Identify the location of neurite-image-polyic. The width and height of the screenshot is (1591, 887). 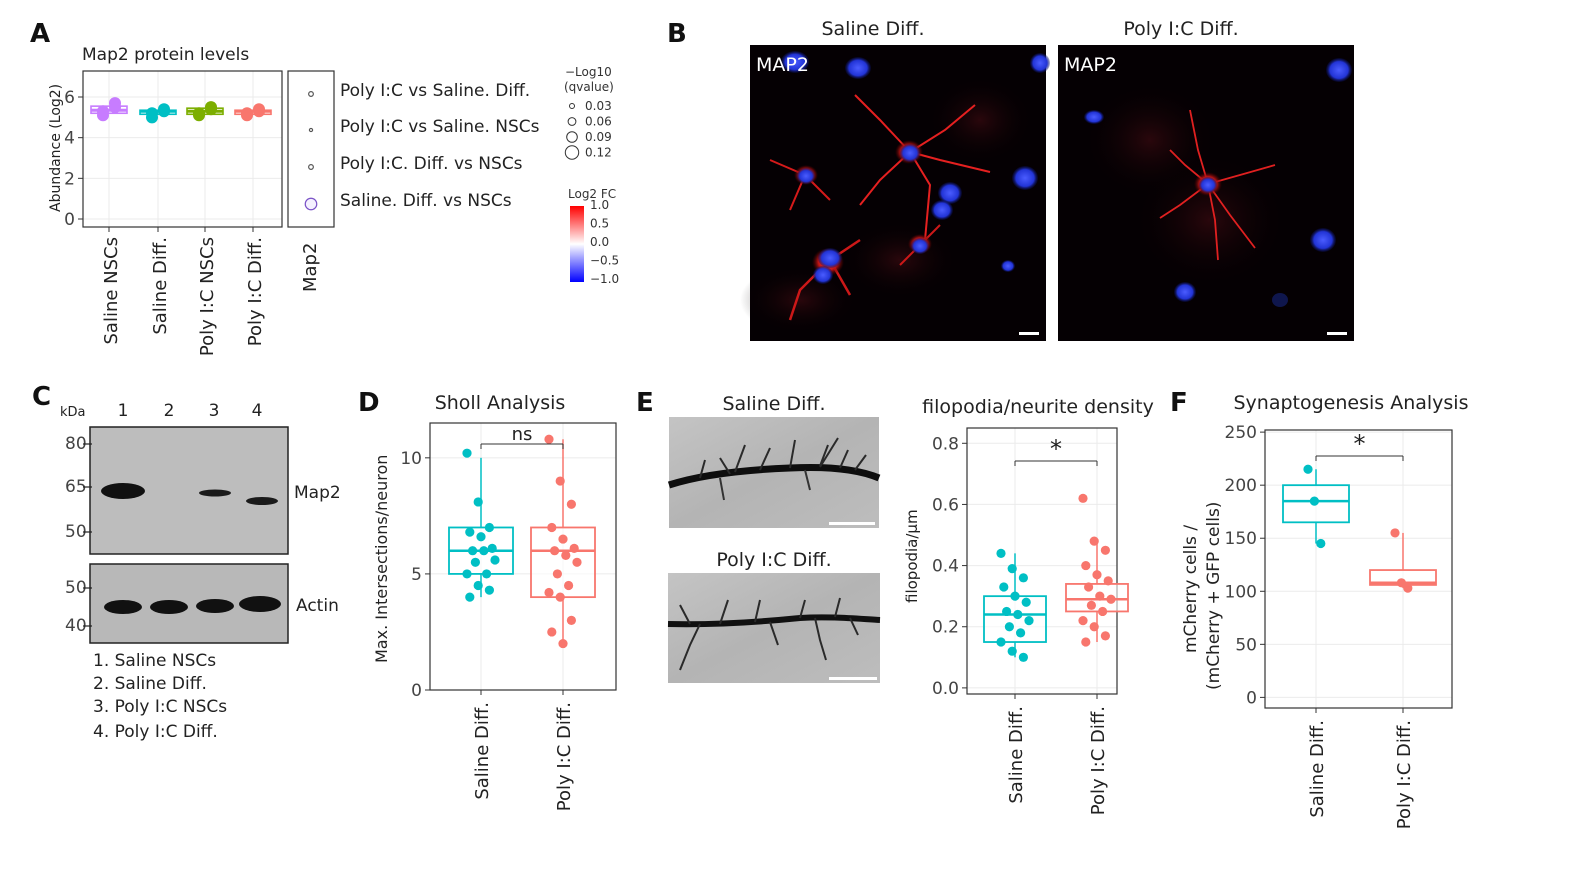
(774, 628).